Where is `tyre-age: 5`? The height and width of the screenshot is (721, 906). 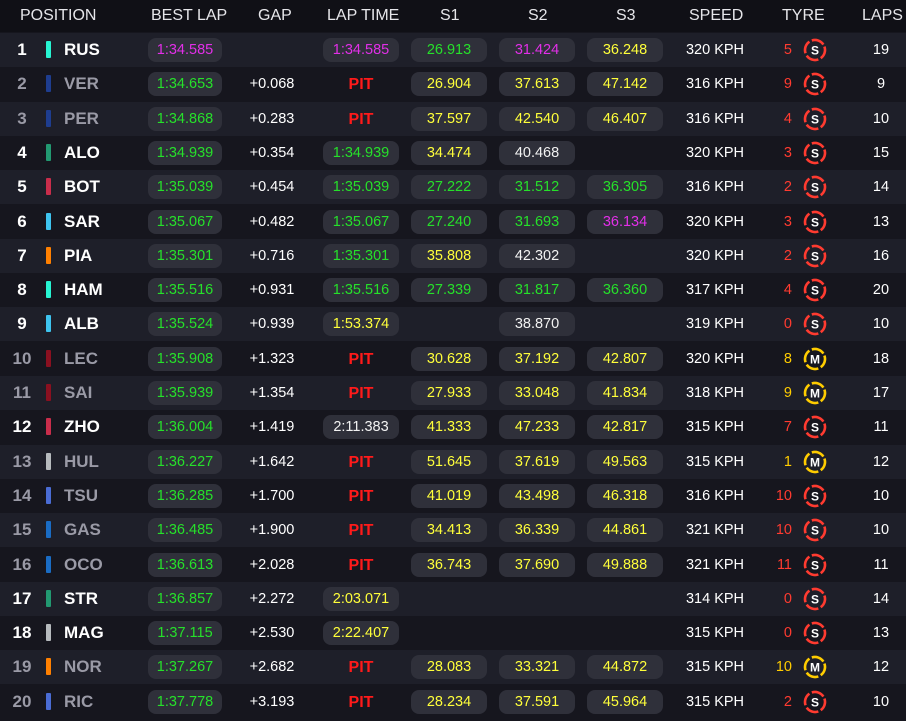
tyre-age: 5 is located at coordinates (787, 50).